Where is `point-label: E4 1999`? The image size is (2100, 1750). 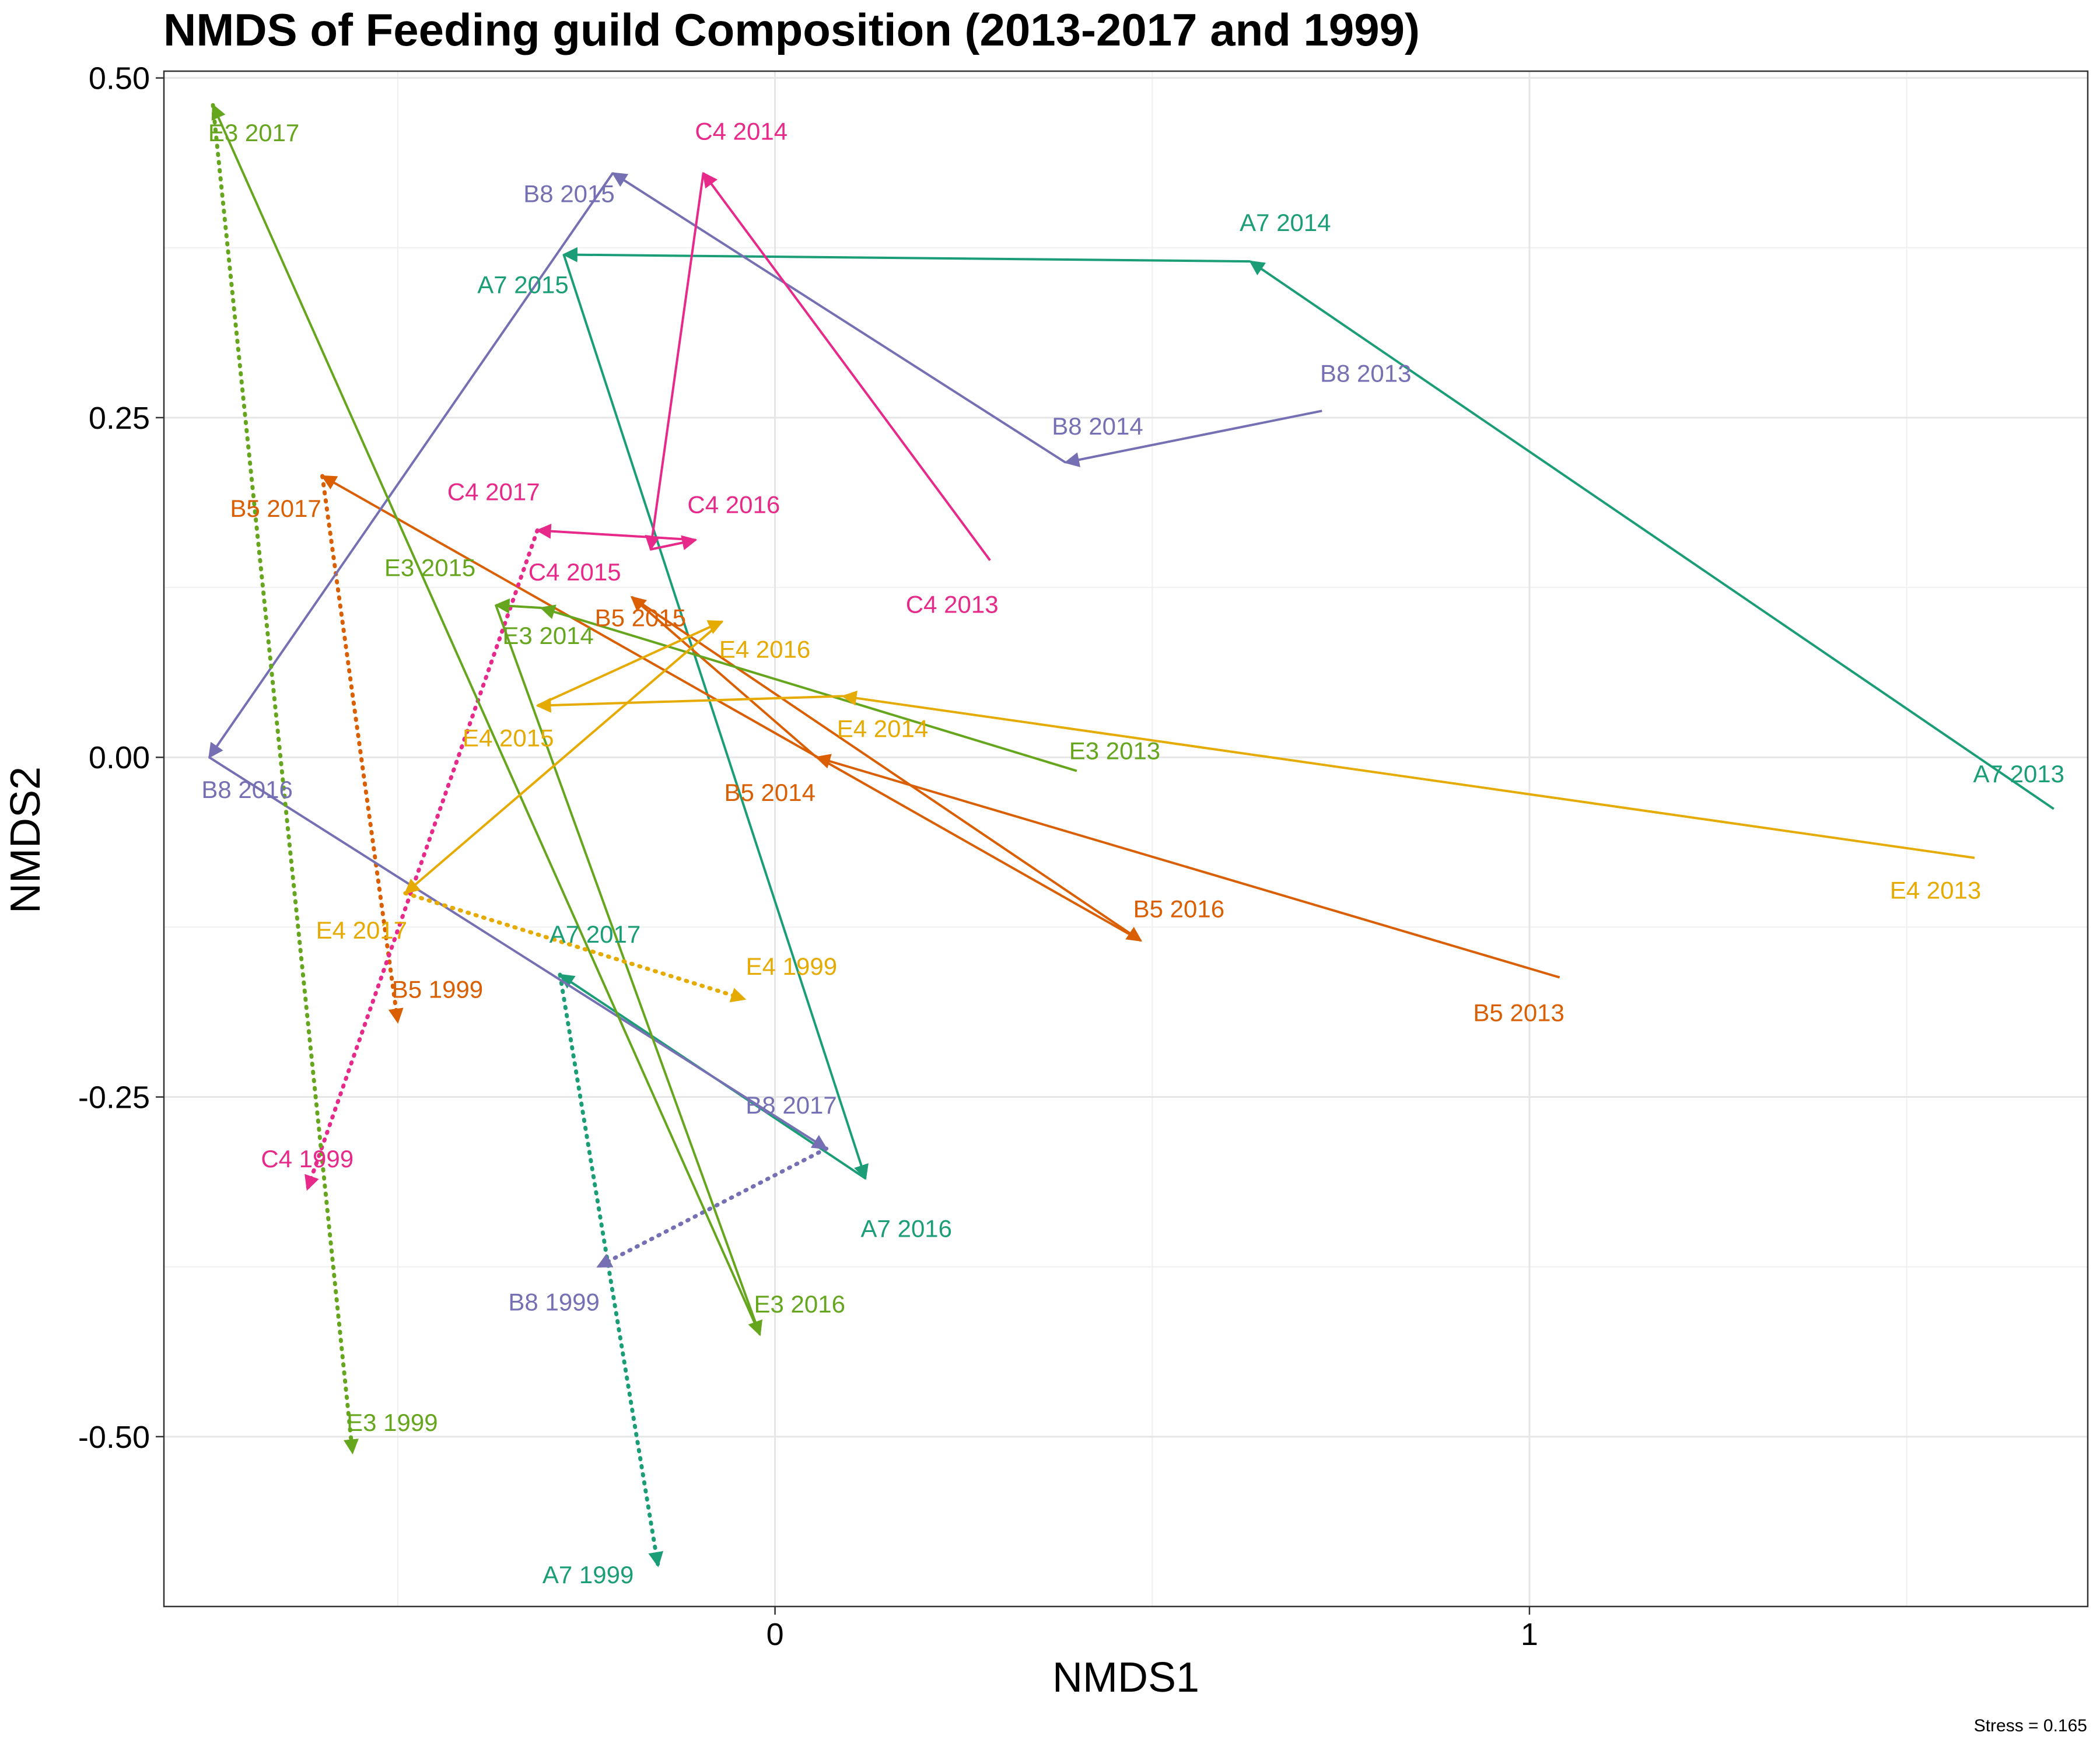
point-label: E4 1999 is located at coordinates (792, 966).